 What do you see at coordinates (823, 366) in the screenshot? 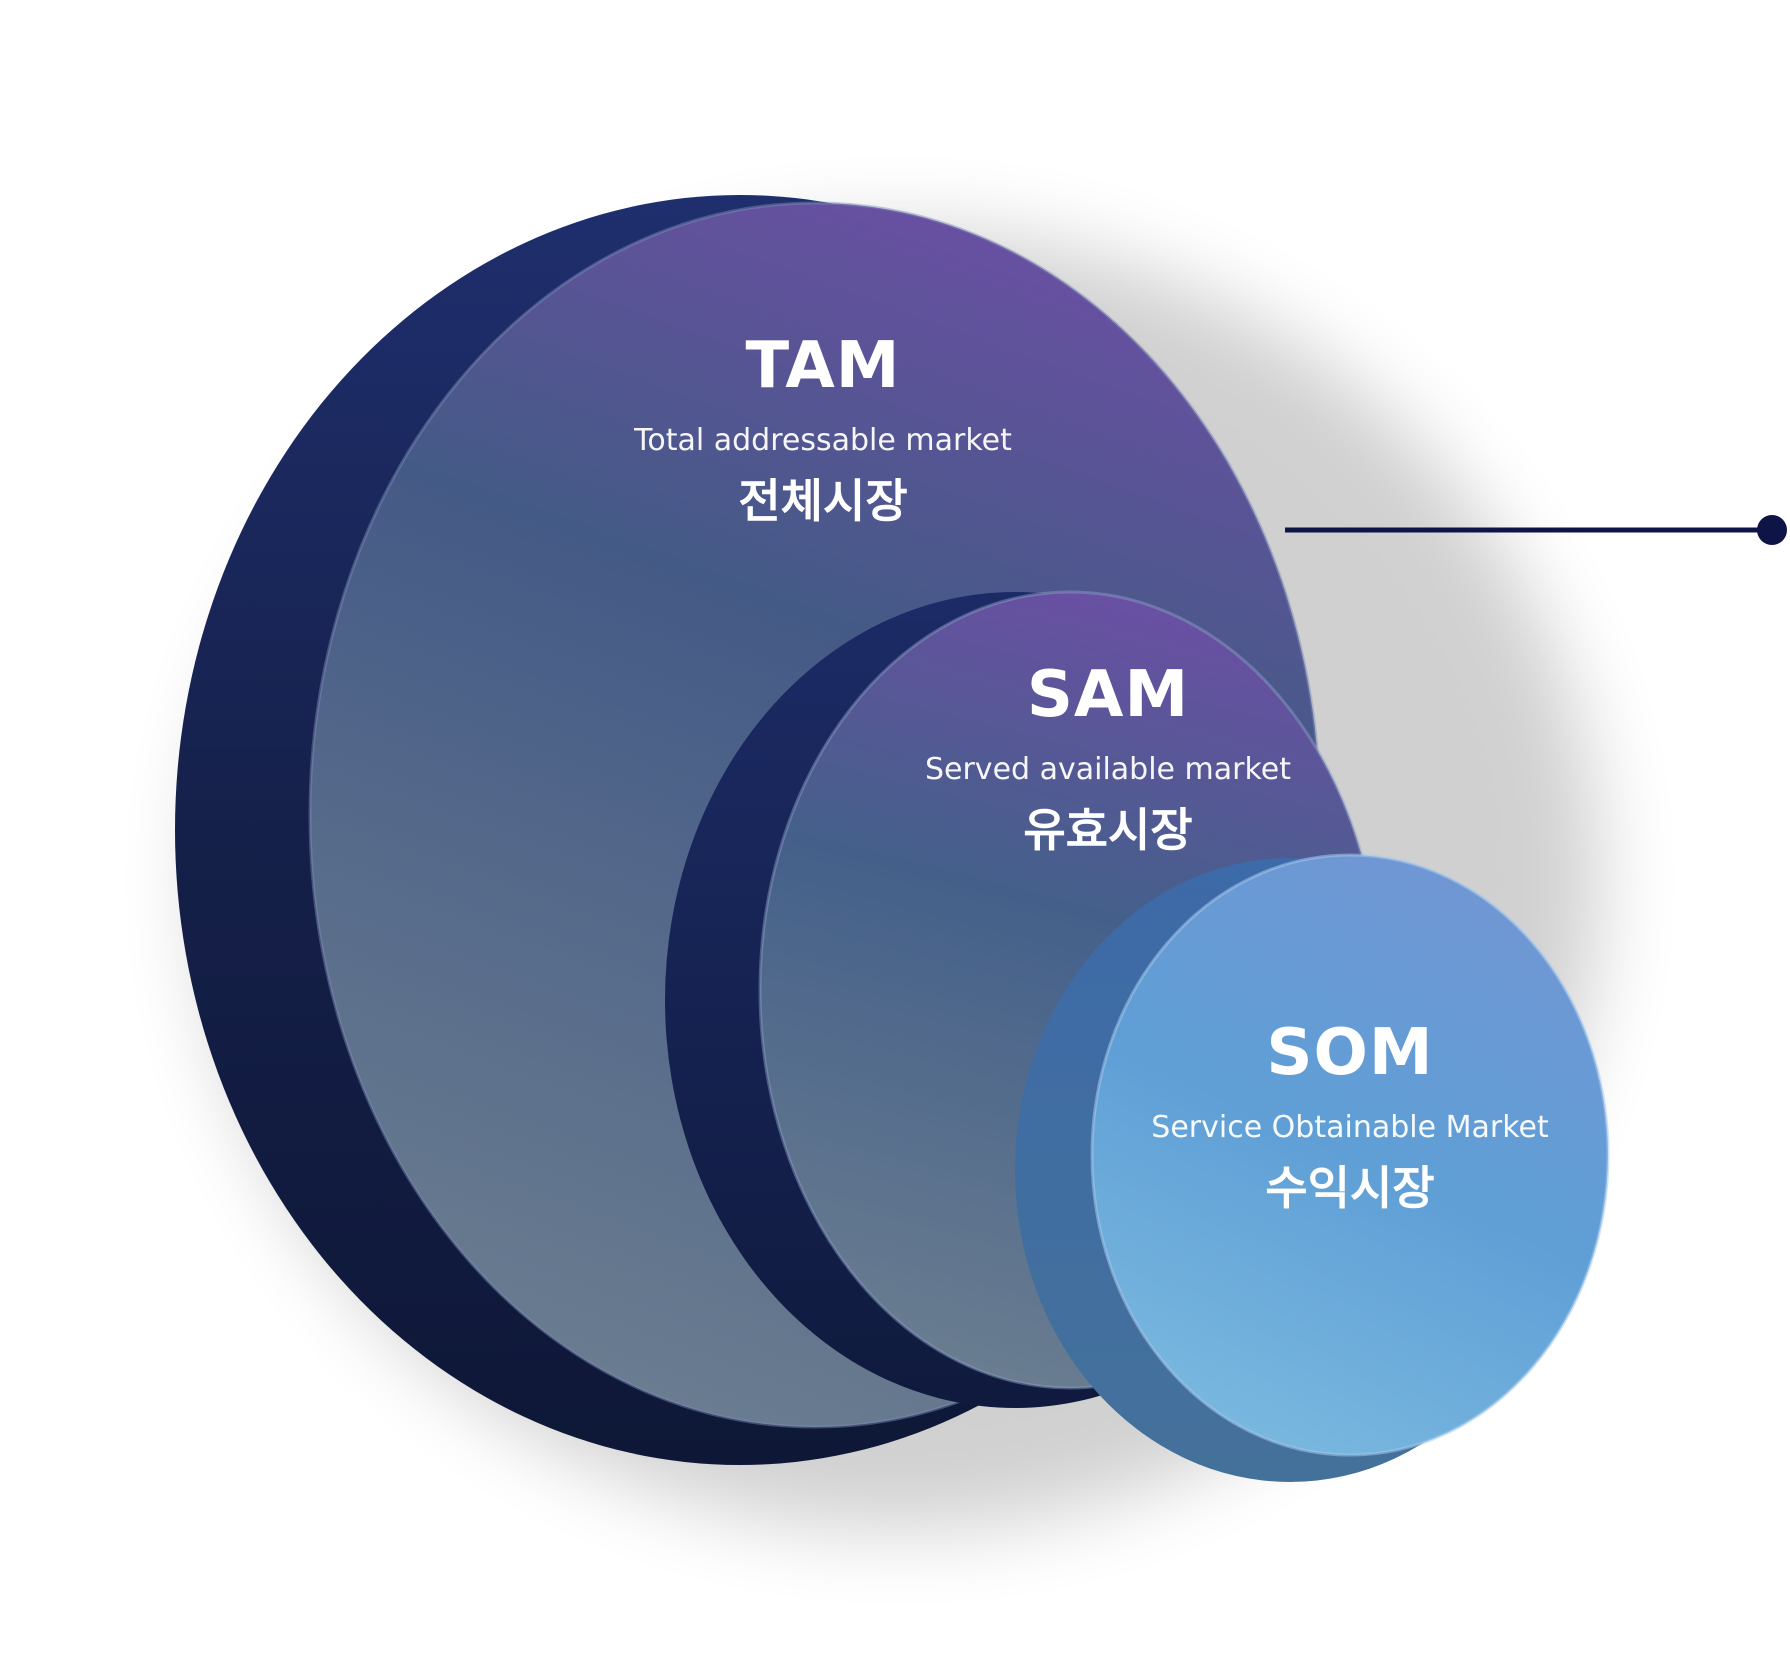
I see `tam-abbr: TAM` at bounding box center [823, 366].